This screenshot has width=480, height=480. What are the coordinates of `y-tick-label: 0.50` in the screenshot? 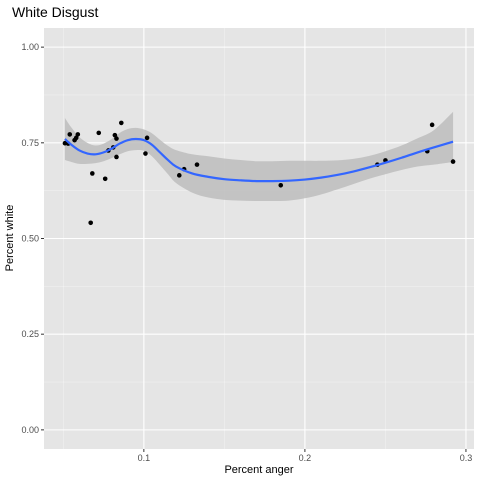 It's located at (30, 239).